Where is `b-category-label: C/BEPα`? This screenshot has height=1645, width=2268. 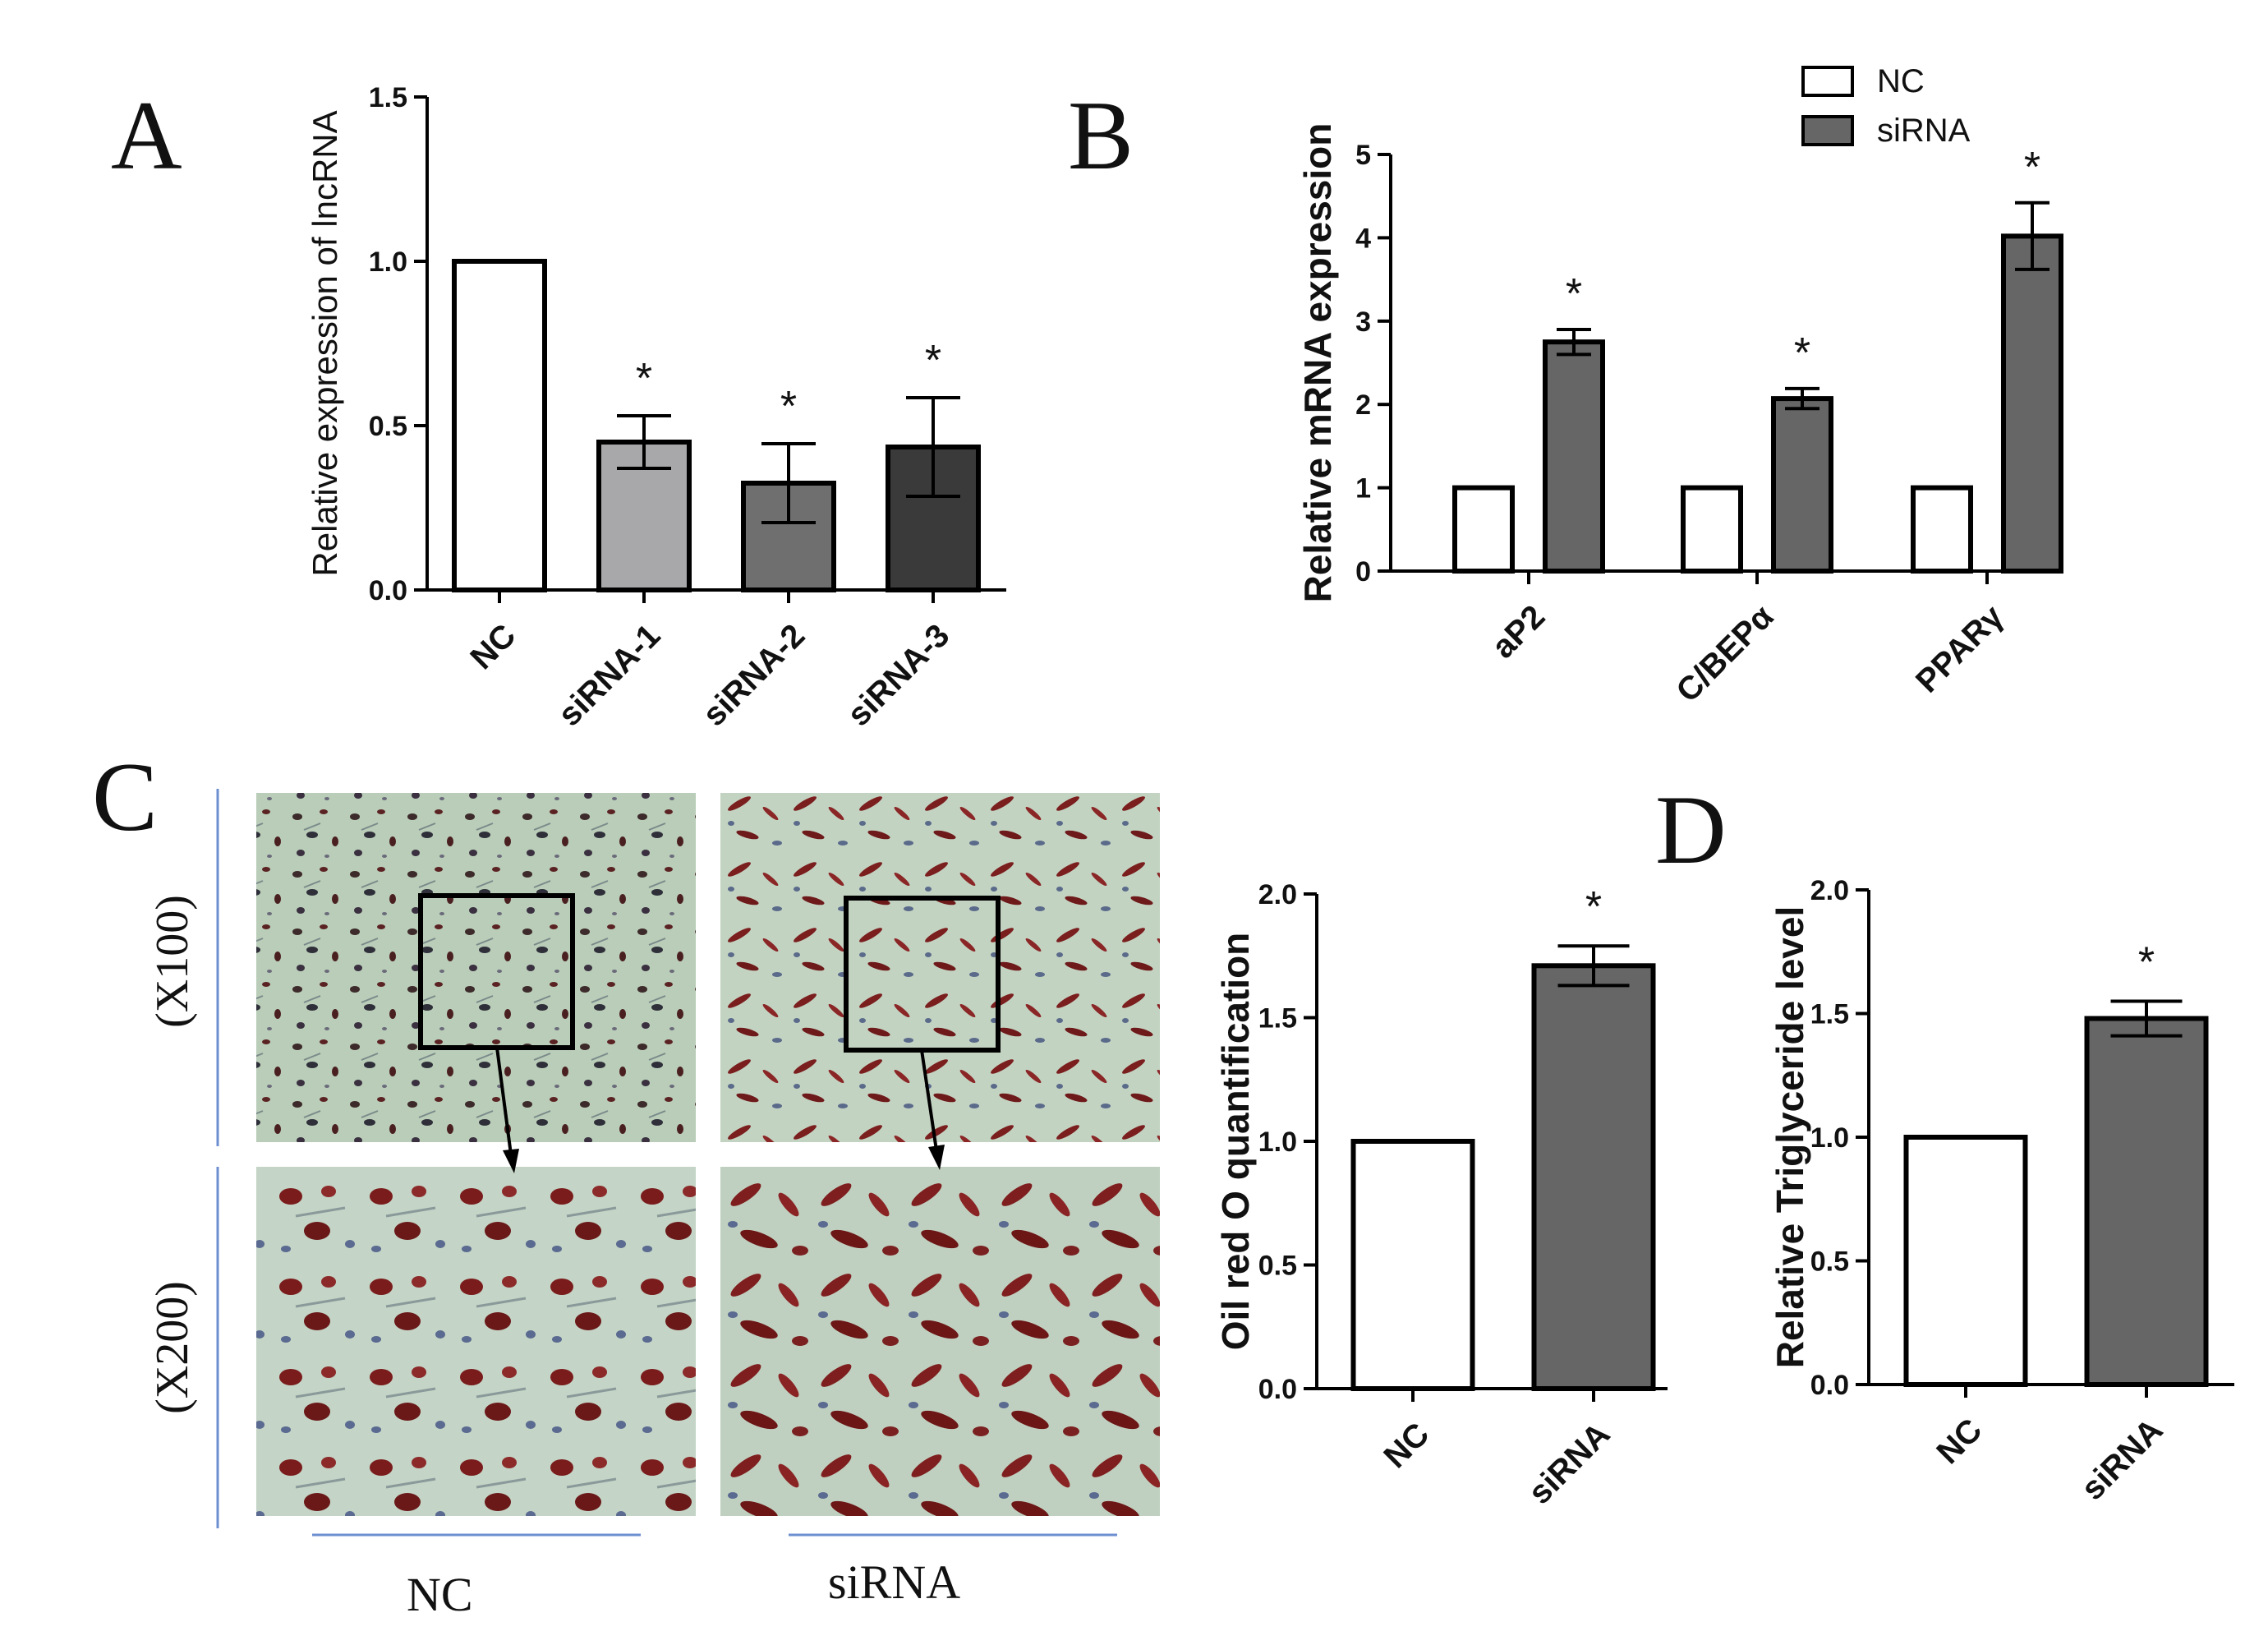 b-category-label: C/BEPα is located at coordinates (1724, 653).